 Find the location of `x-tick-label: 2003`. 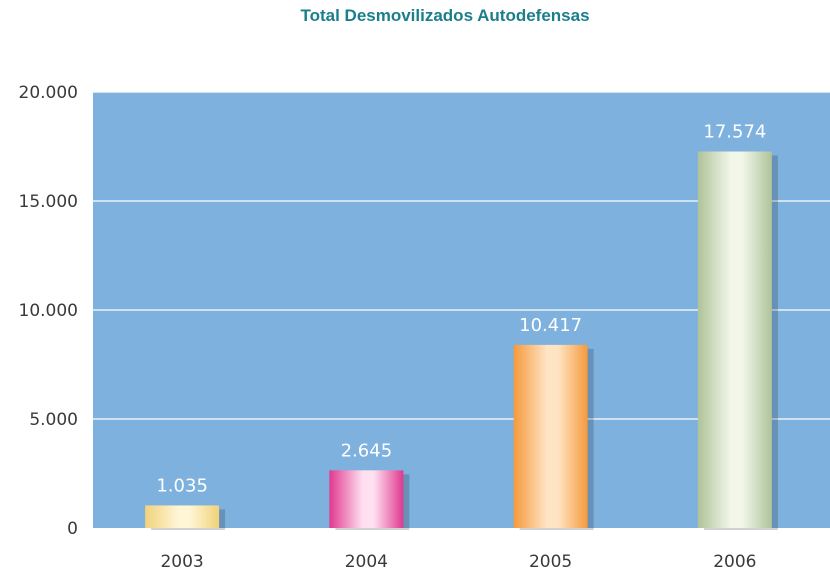

x-tick-label: 2003 is located at coordinates (181, 562).